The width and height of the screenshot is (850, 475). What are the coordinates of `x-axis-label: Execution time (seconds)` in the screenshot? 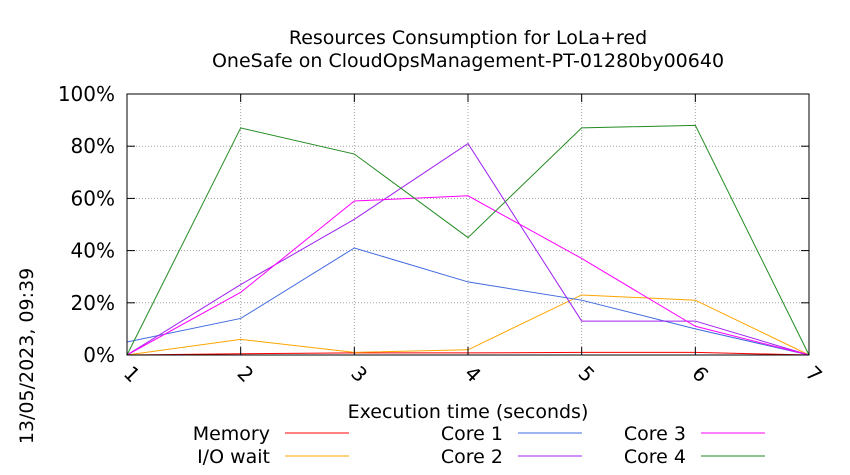 It's located at (468, 412).